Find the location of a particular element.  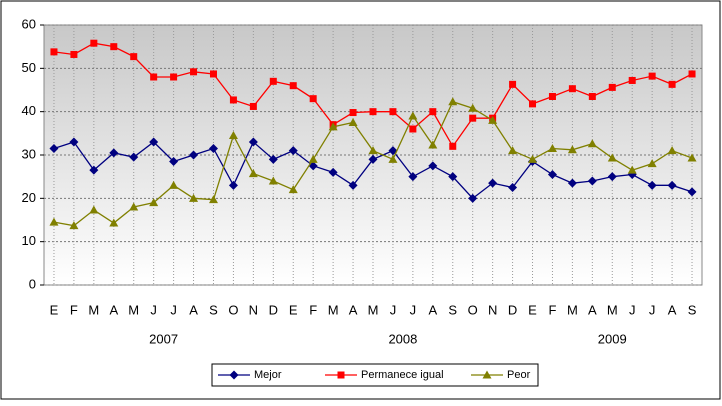

x-tick-label: D is located at coordinates (273, 309).